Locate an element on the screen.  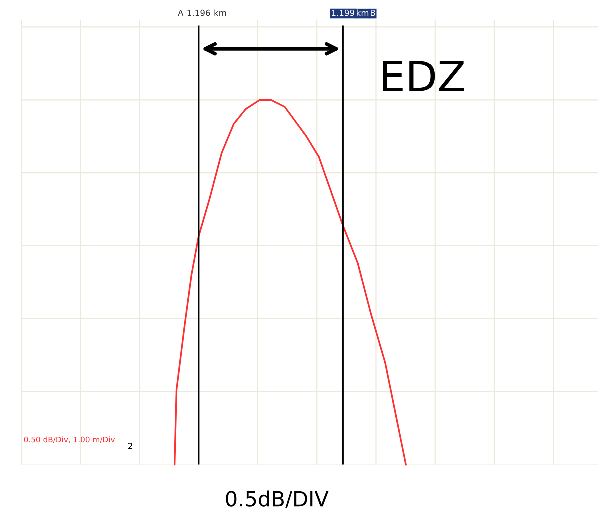
annotation: 2 is located at coordinates (130, 446).